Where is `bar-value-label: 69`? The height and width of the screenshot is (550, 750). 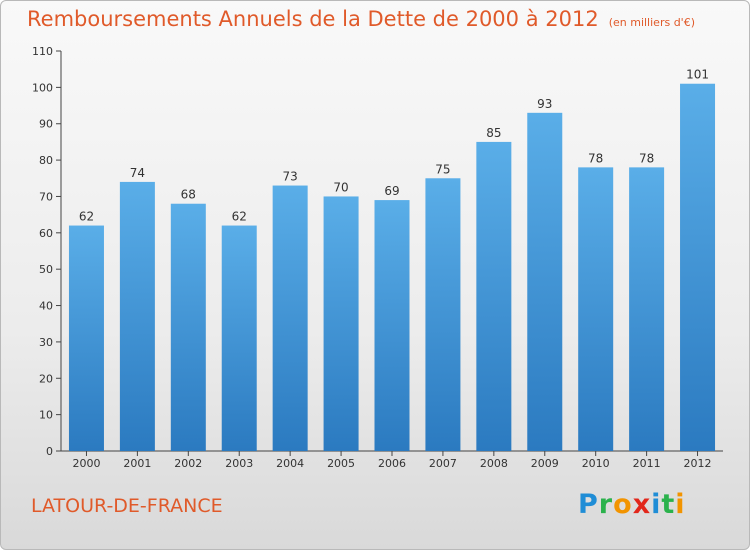
bar-value-label: 69 is located at coordinates (391, 191).